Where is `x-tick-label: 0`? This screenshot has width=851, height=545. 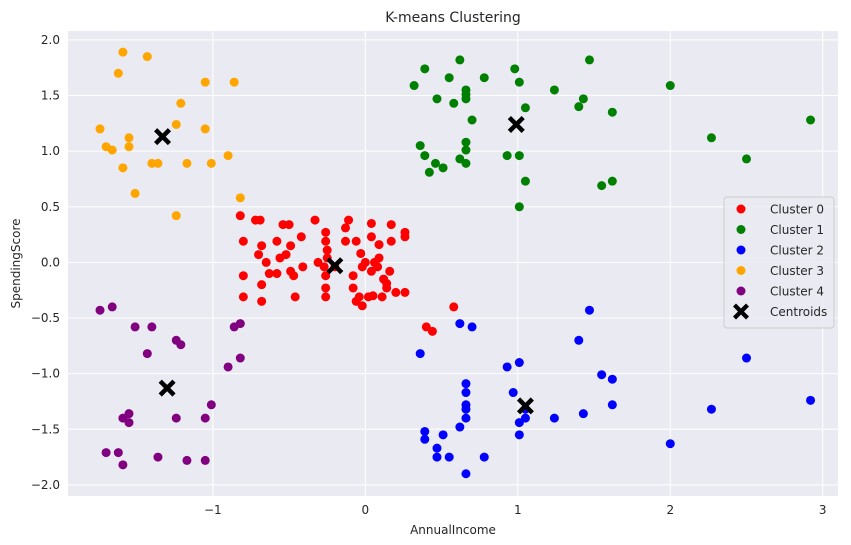
x-tick-label: 0 is located at coordinates (366, 510).